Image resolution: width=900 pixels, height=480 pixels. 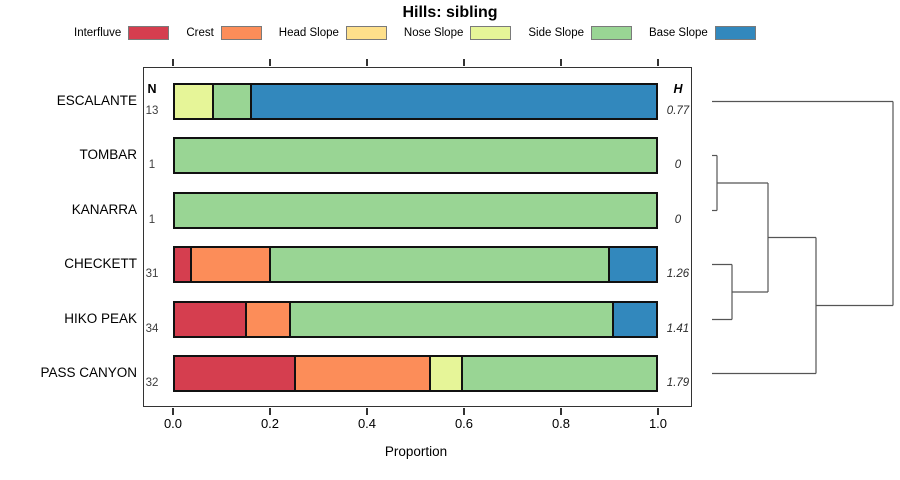 What do you see at coordinates (658, 423) in the screenshot?
I see `x-tick-label: 1.0` at bounding box center [658, 423].